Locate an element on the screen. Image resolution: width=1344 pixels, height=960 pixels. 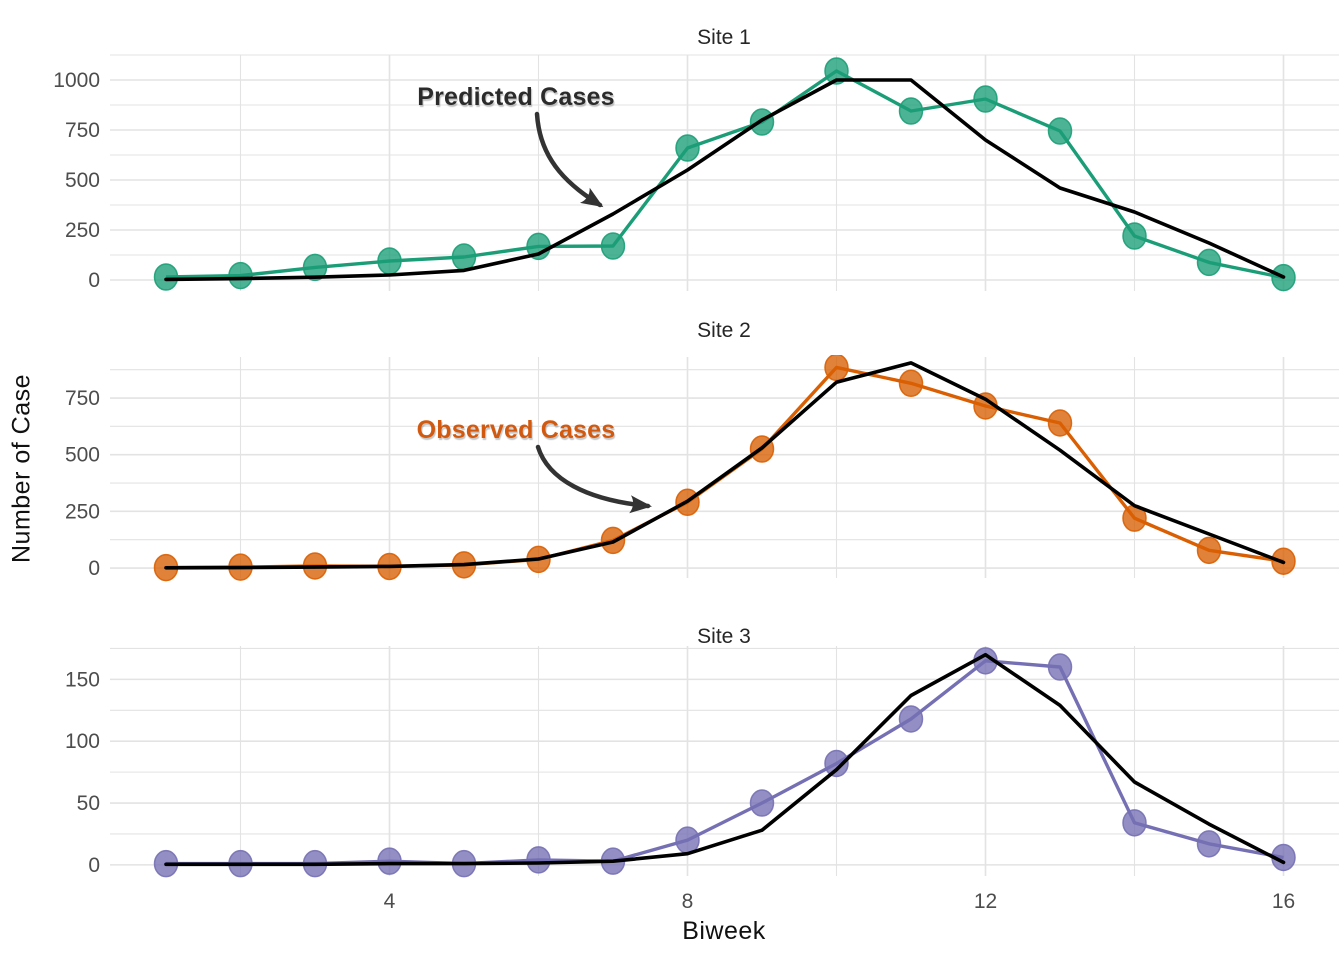
panel-title: Site 2 is located at coordinates (724, 330).